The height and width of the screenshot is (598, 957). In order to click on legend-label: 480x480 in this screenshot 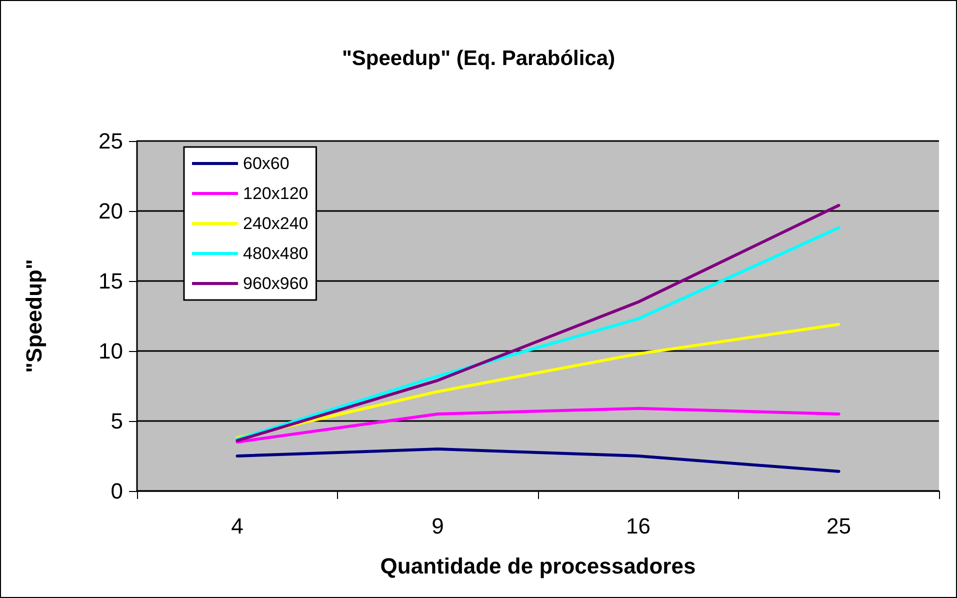, I will do `click(275, 253)`.